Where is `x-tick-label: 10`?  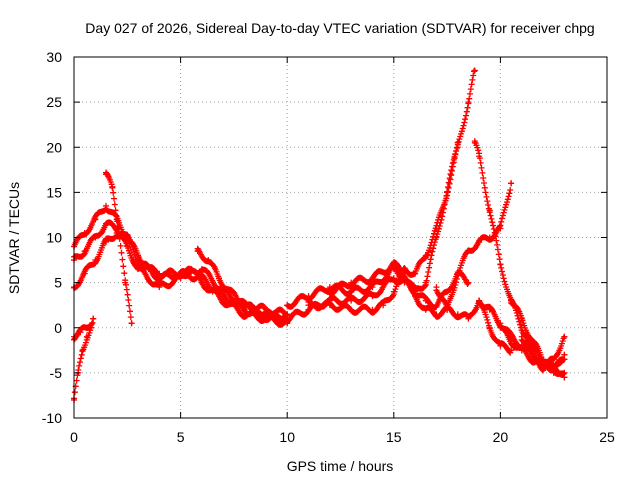
x-tick-label: 10 is located at coordinates (287, 437).